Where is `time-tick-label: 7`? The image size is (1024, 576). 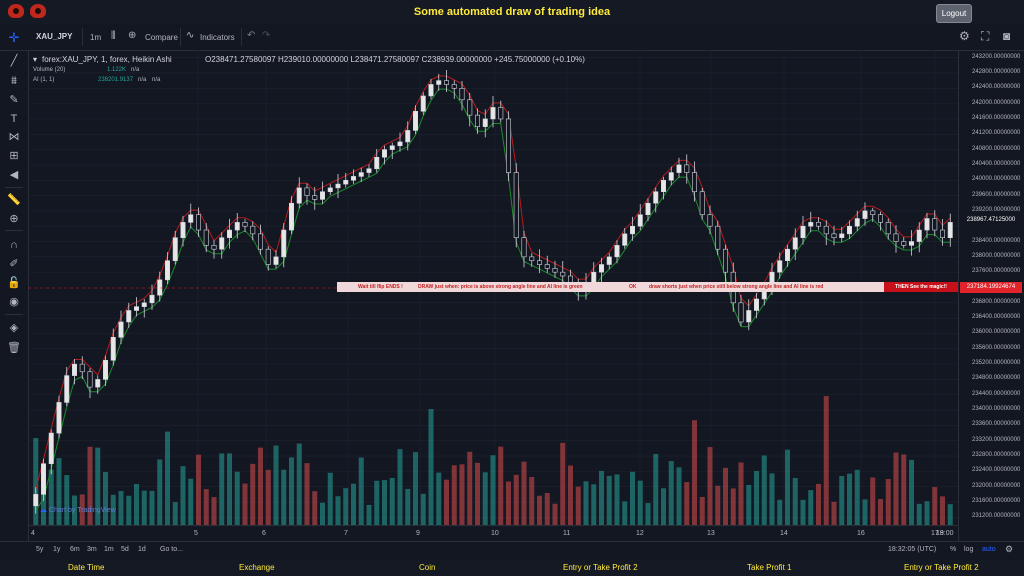
time-tick-label: 7 is located at coordinates (346, 533).